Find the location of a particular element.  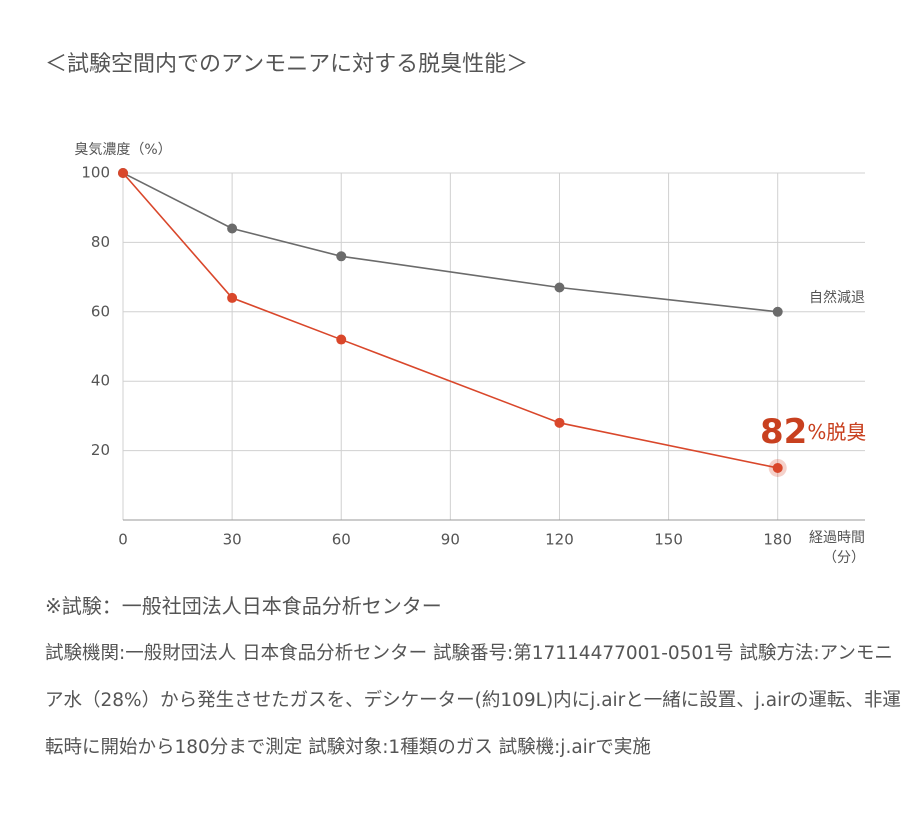

page-title: ＜試験空間内でのアンモニアに対する脱臭性能＞ is located at coordinates (287, 64).